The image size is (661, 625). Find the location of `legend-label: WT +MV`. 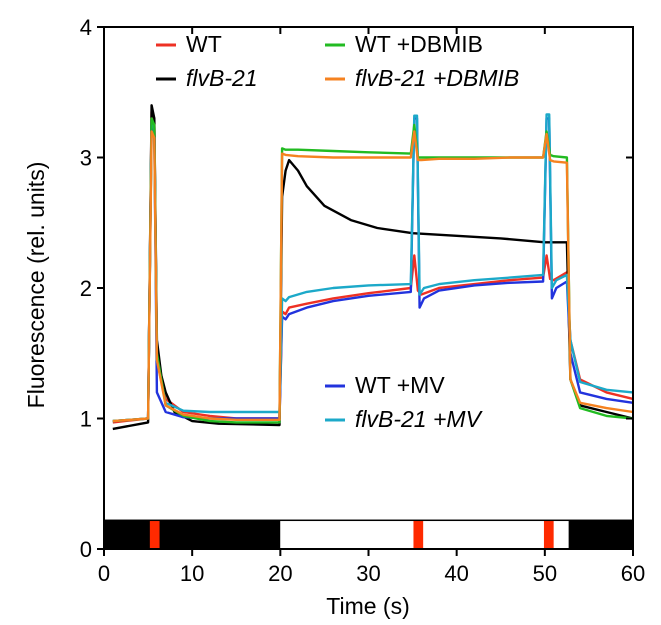

legend-label: WT +MV is located at coordinates (400, 385).